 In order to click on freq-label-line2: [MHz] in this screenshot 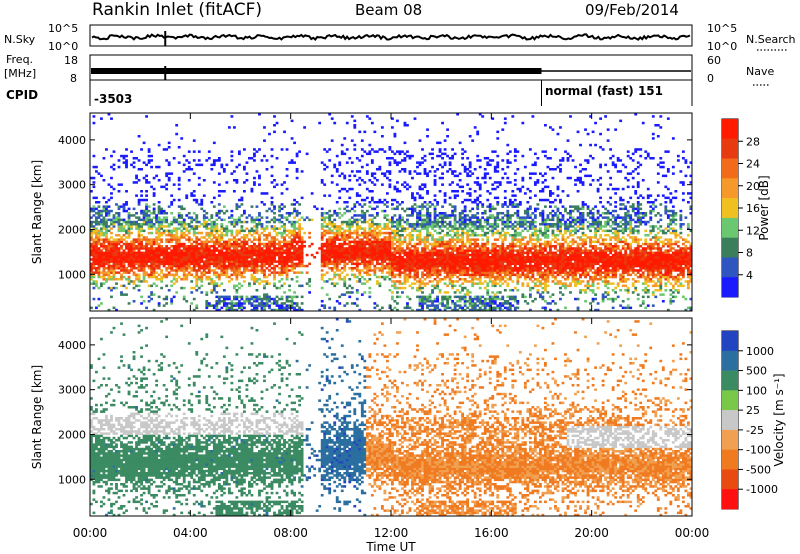, I will do `click(20, 73)`.